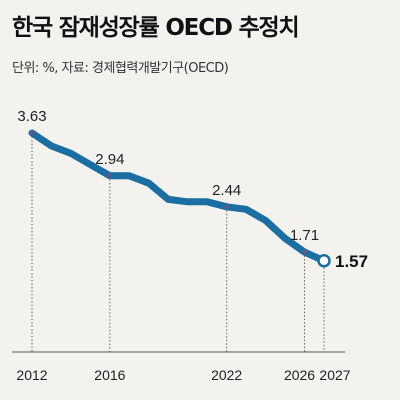 The width and height of the screenshot is (400, 400). I want to click on x-tick-label-4: 2027, so click(334, 375).